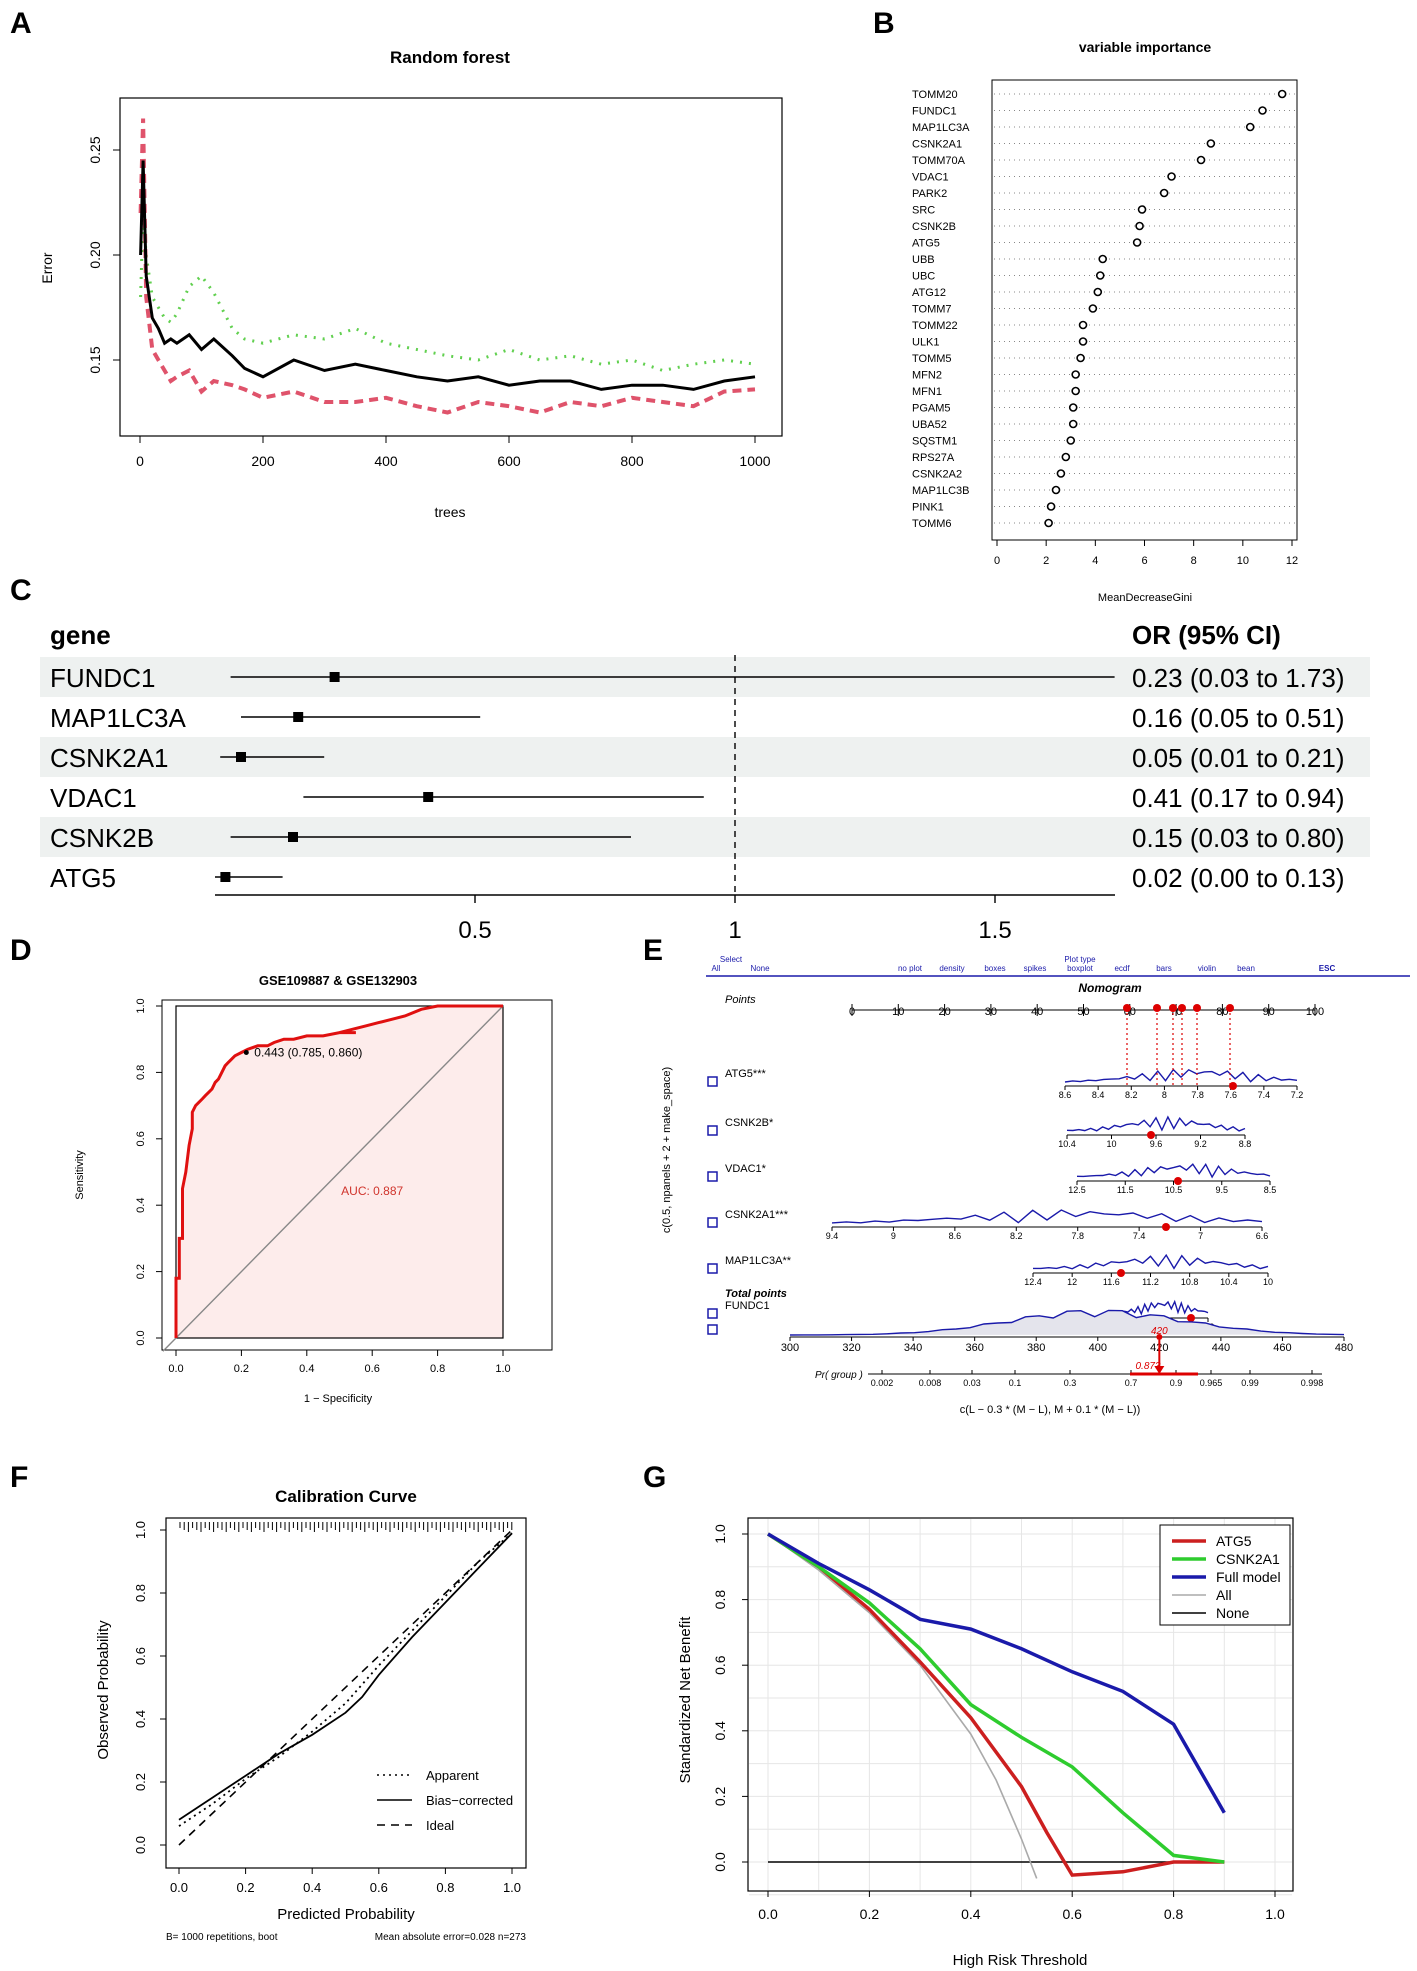 Image resolution: width=1417 pixels, height=1971 pixels. Describe the element at coordinates (1164, 968) in the screenshot. I see `nomo-menu-item: bars` at that location.